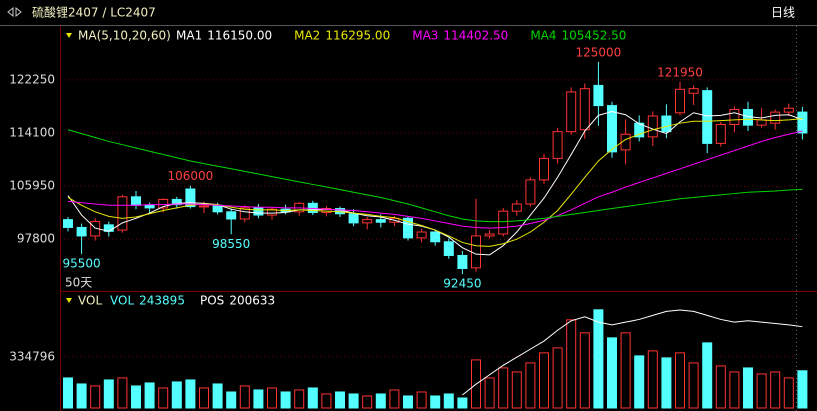 This screenshot has width=817, height=411. I want to click on legend-value: 116150.00, so click(239, 36).